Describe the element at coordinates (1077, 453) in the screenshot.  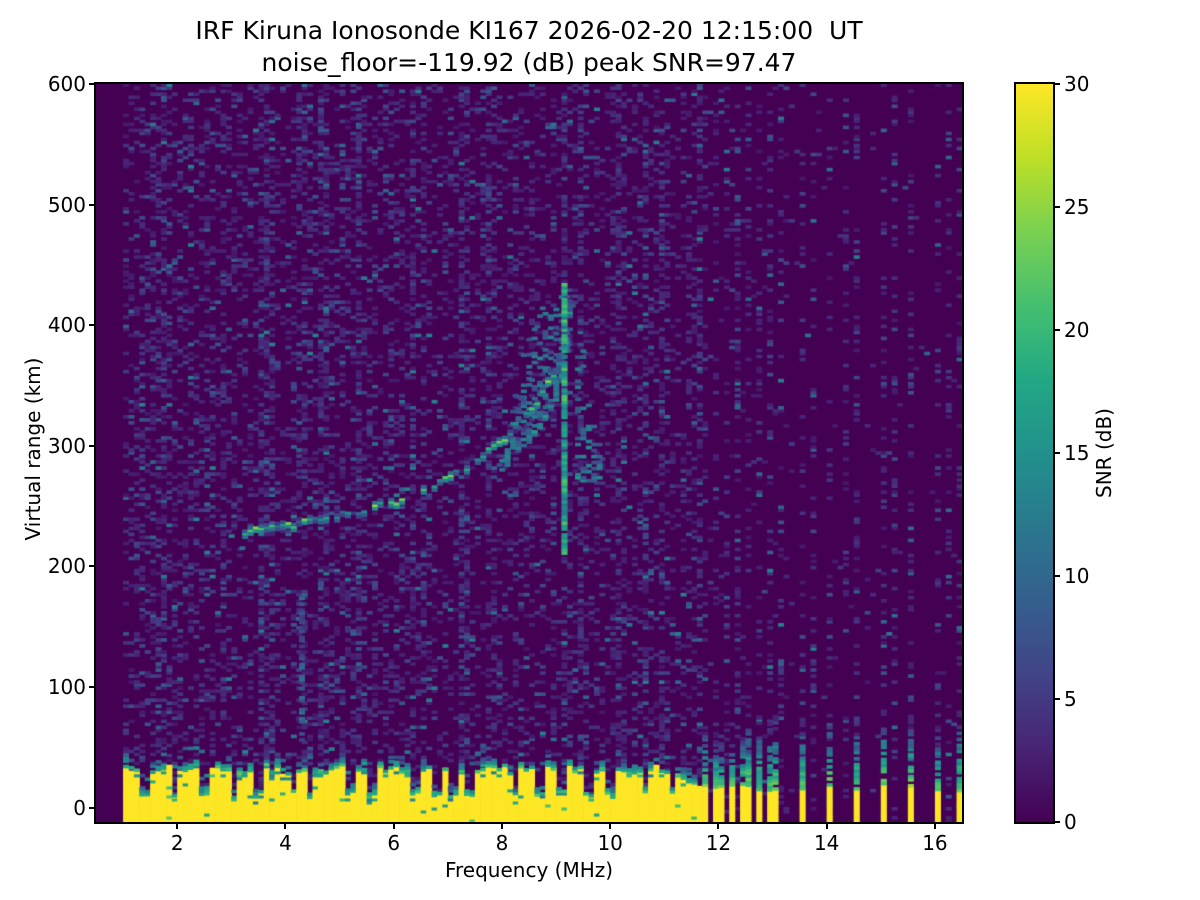
I see `colorbar-tick-label: 15` at that location.